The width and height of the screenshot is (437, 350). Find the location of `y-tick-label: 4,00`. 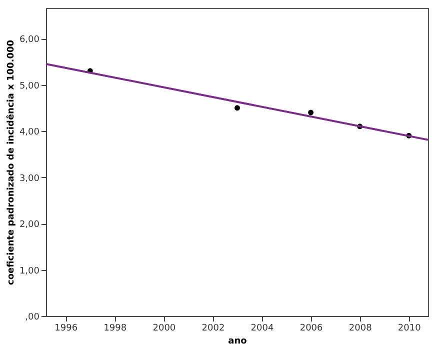

y-tick-label: 4,00 is located at coordinates (29, 133).